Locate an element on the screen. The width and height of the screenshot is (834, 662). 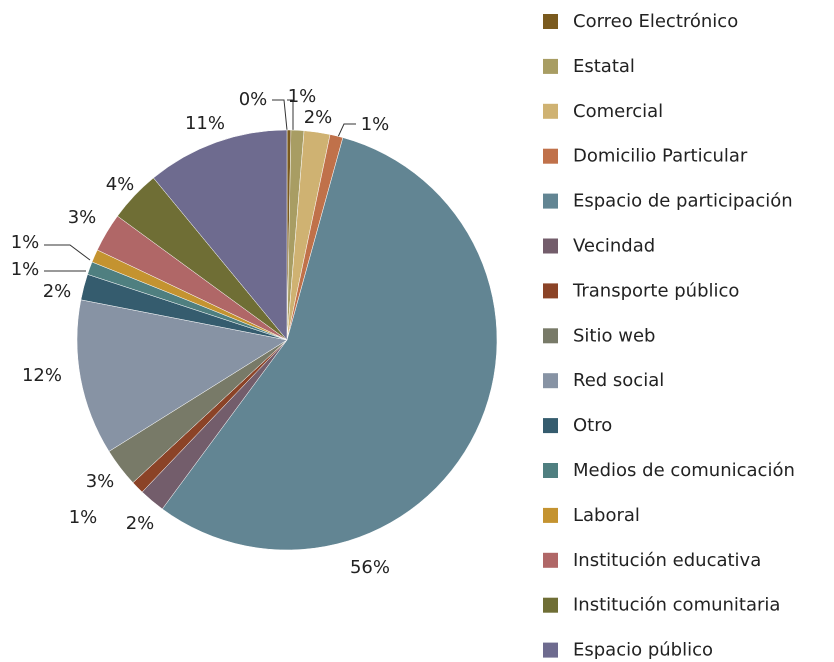
legend-label: Transporte público is located at coordinates (655, 290).